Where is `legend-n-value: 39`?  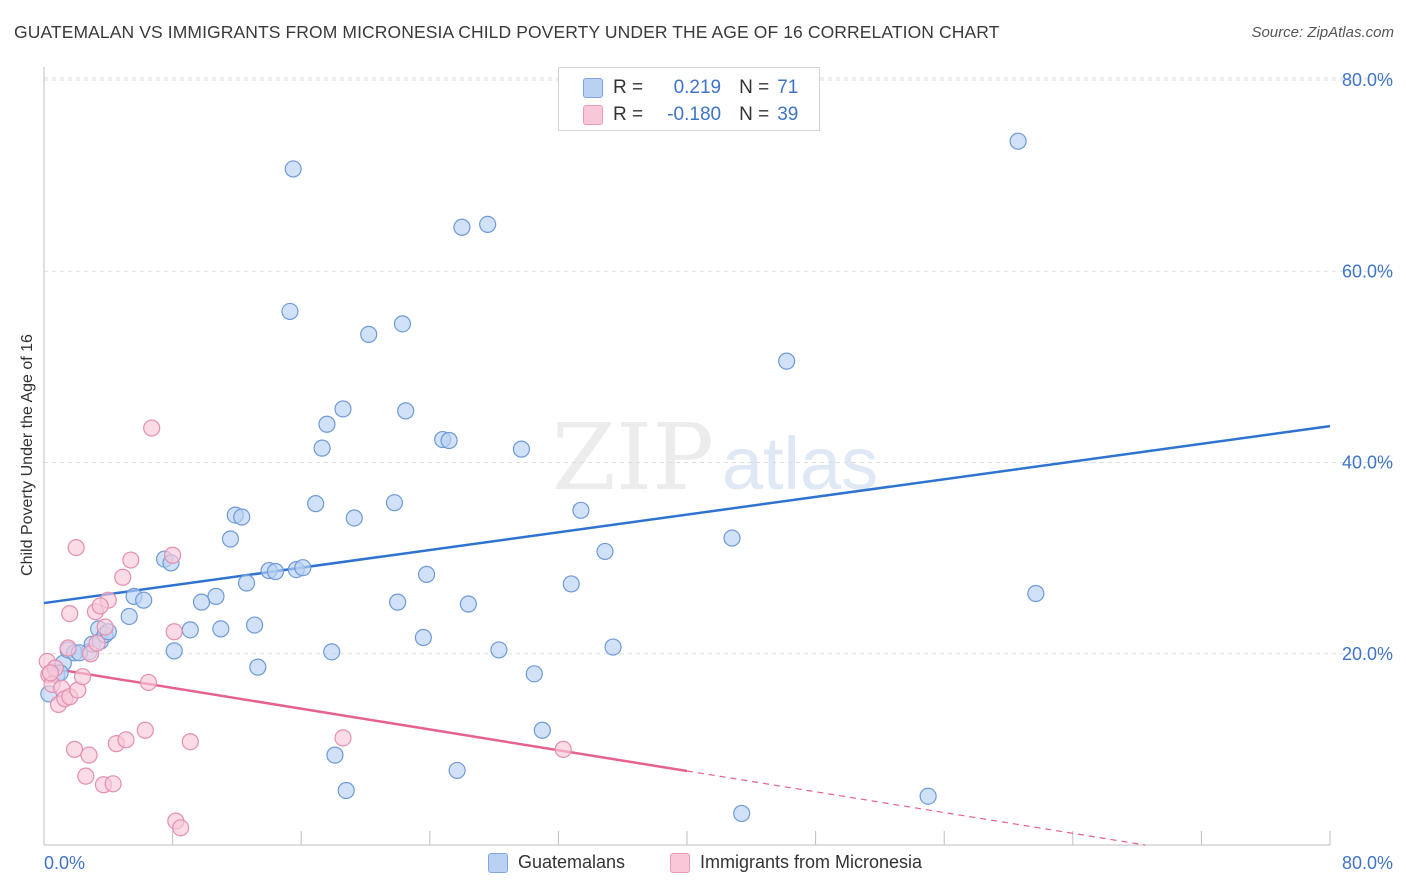
legend-n-value: 39 is located at coordinates (788, 114).